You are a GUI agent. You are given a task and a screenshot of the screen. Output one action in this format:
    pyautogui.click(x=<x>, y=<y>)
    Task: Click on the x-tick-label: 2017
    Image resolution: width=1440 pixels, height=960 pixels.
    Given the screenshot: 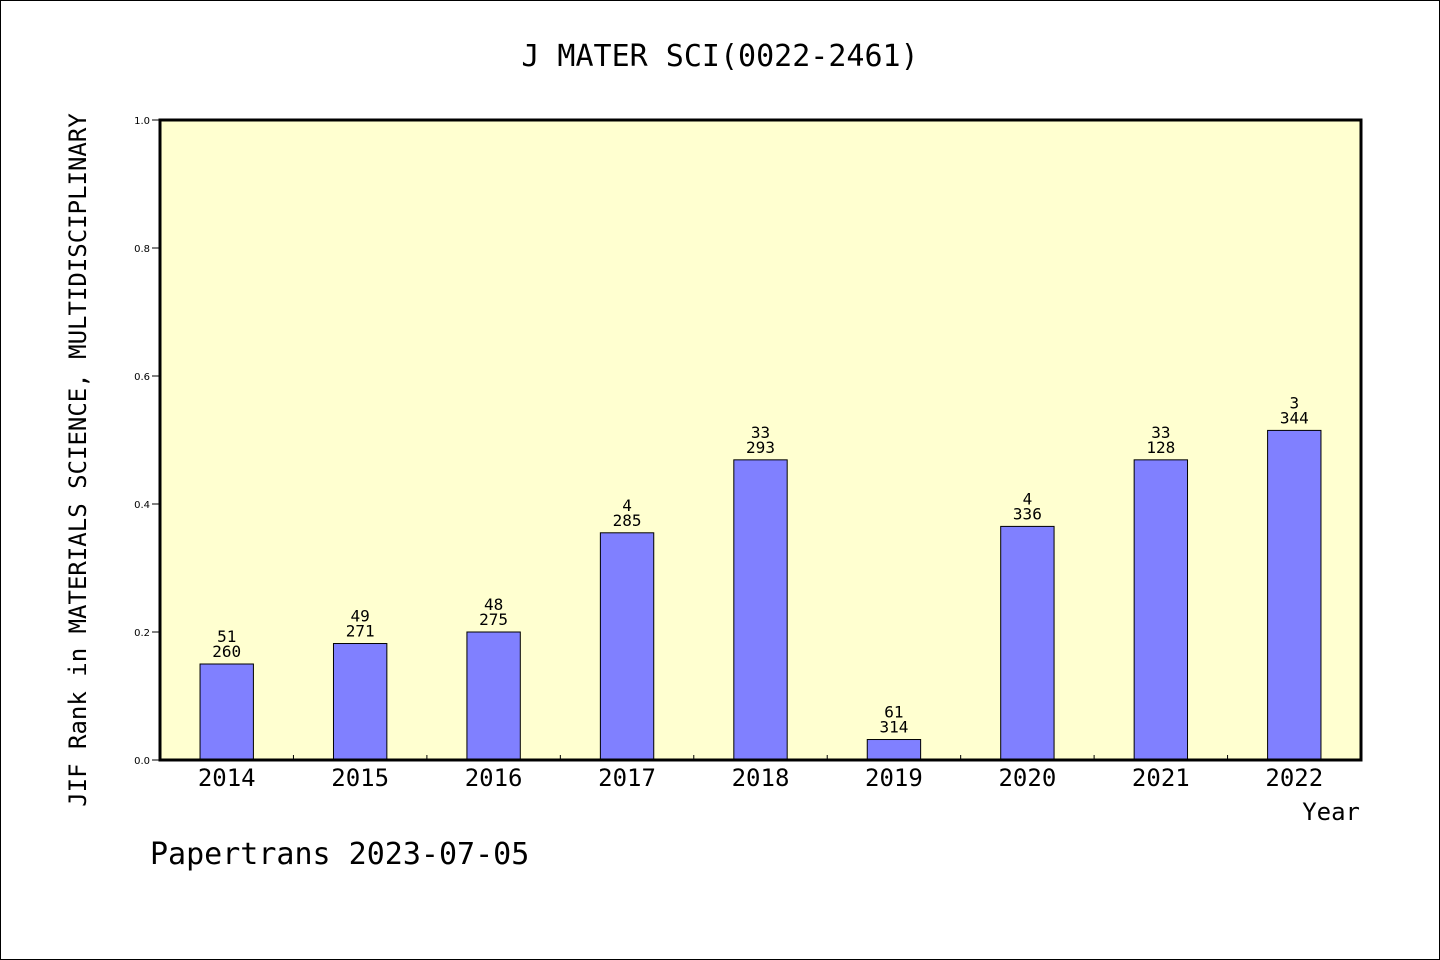 What is the action you would take?
    pyautogui.click(x=627, y=778)
    